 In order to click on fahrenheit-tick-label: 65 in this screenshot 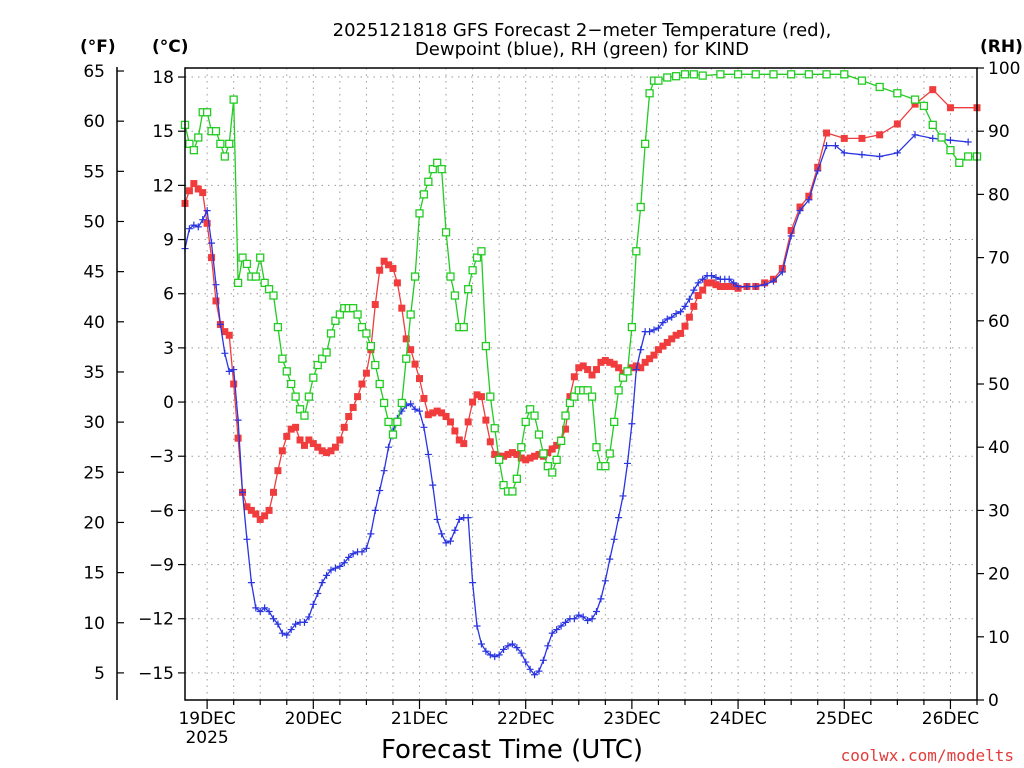, I will do `click(94, 72)`.